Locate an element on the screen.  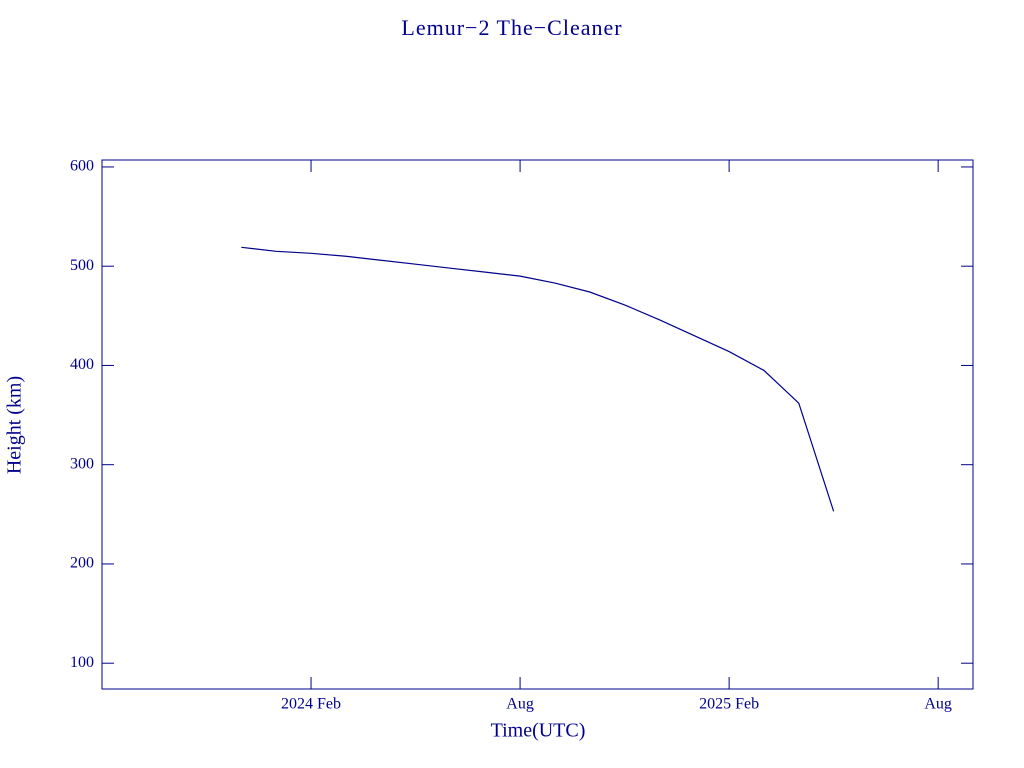
x-tick-label: 2024 Feb is located at coordinates (311, 704).